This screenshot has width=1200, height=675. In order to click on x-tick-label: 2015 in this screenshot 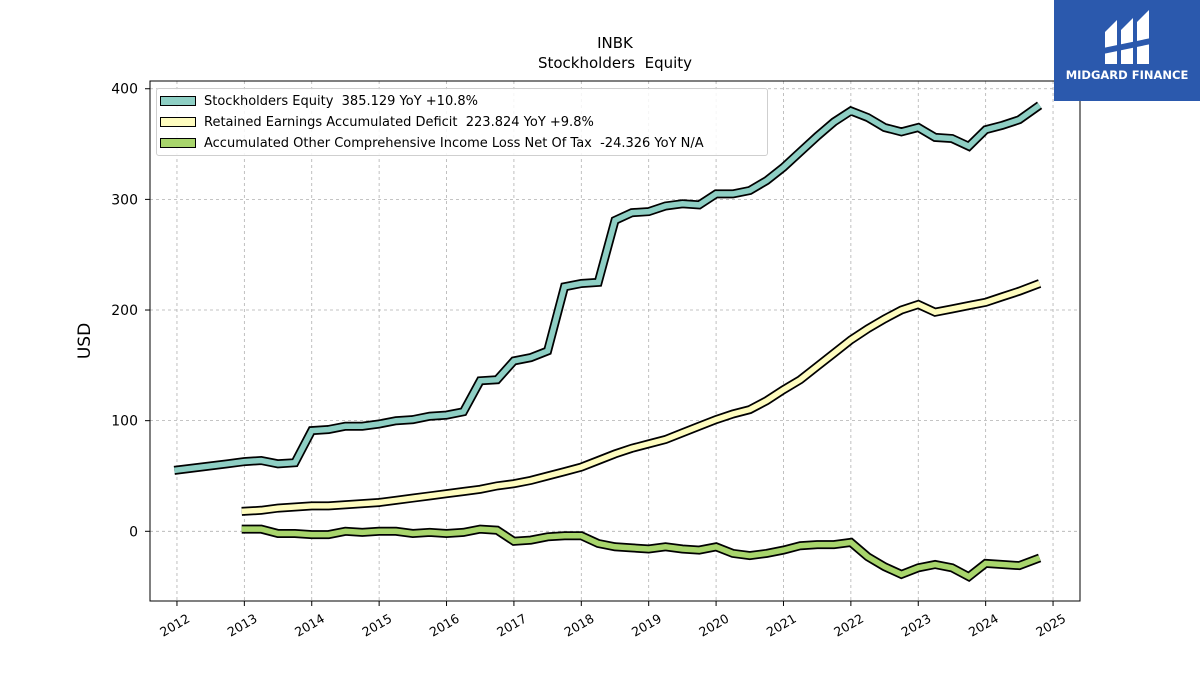, I will do `click(376, 625)`.